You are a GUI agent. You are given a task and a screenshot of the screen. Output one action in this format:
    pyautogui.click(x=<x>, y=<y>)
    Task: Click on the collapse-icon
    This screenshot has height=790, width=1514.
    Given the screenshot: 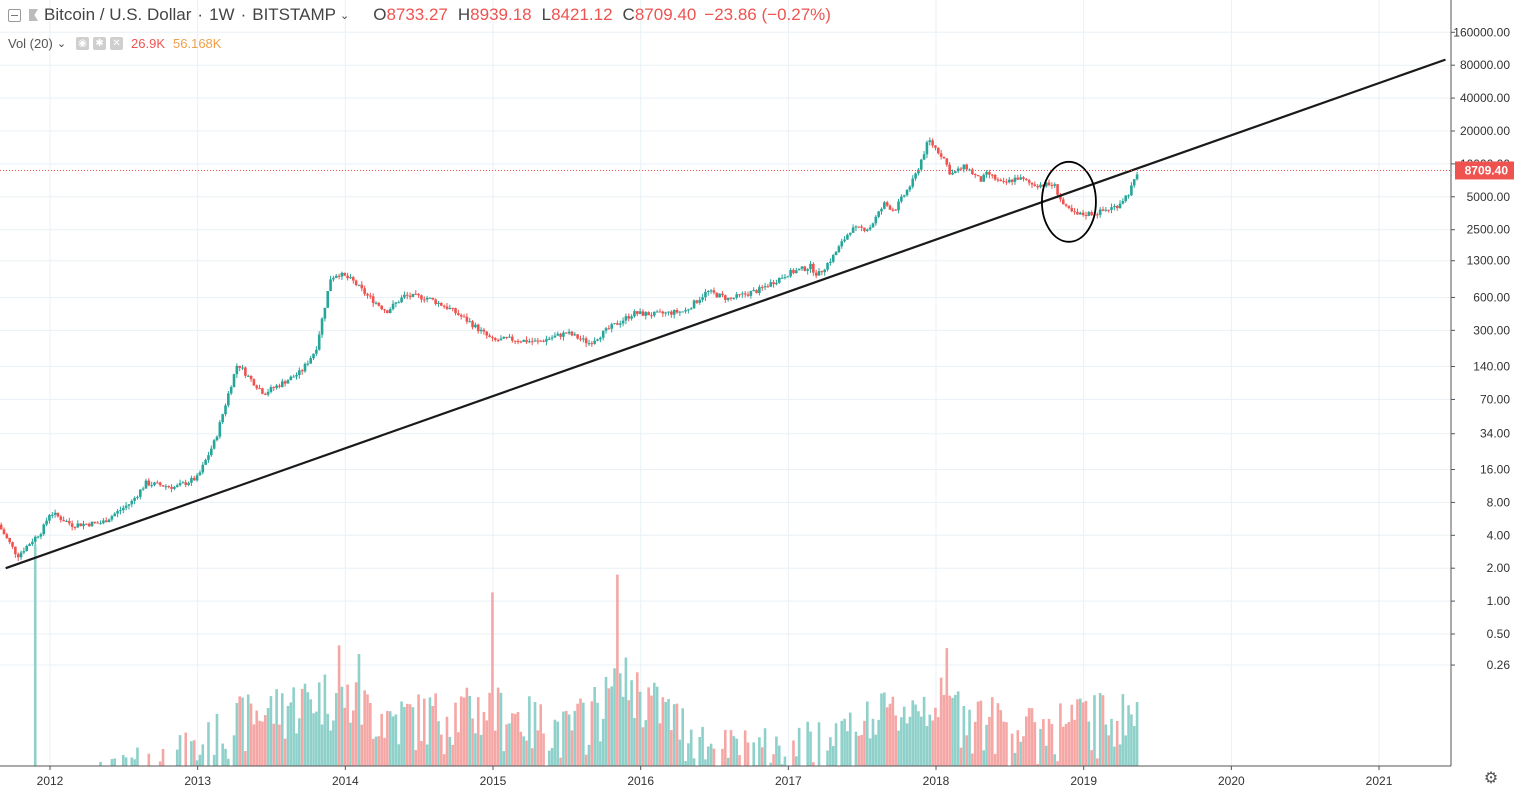 What is the action you would take?
    pyautogui.click(x=14, y=15)
    